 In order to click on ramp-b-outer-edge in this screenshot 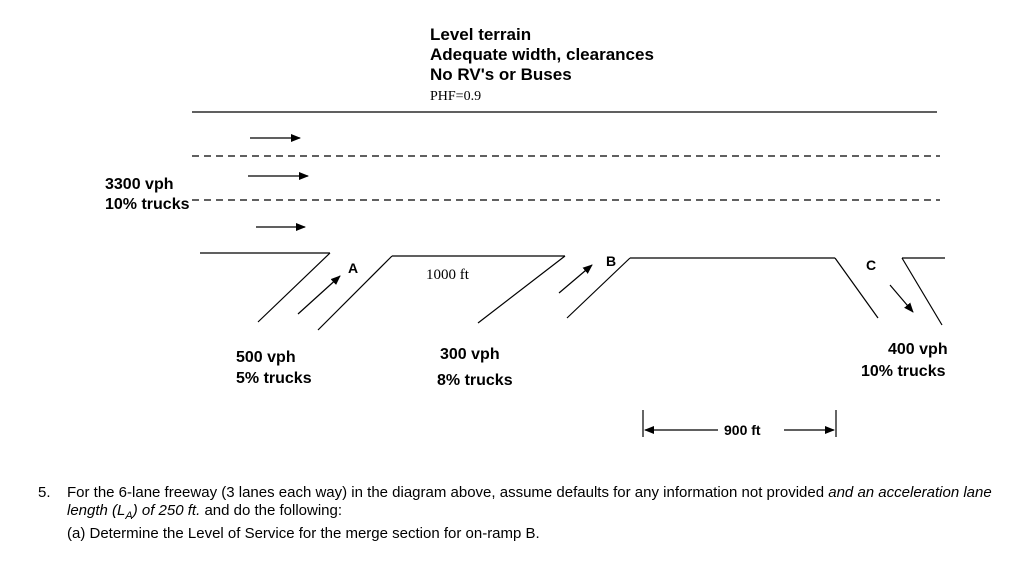, I will do `click(521, 289)`.